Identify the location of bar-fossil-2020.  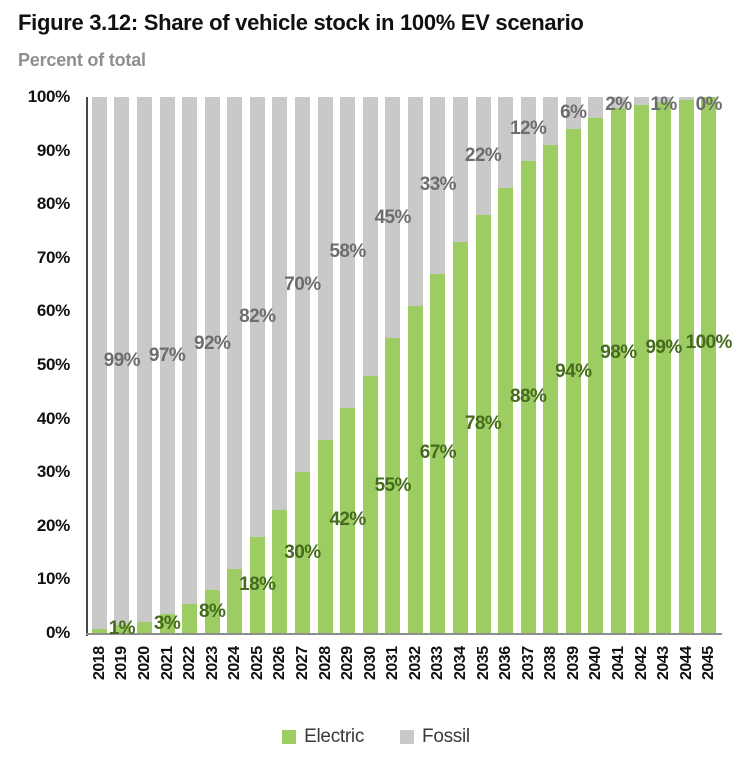
(144, 360).